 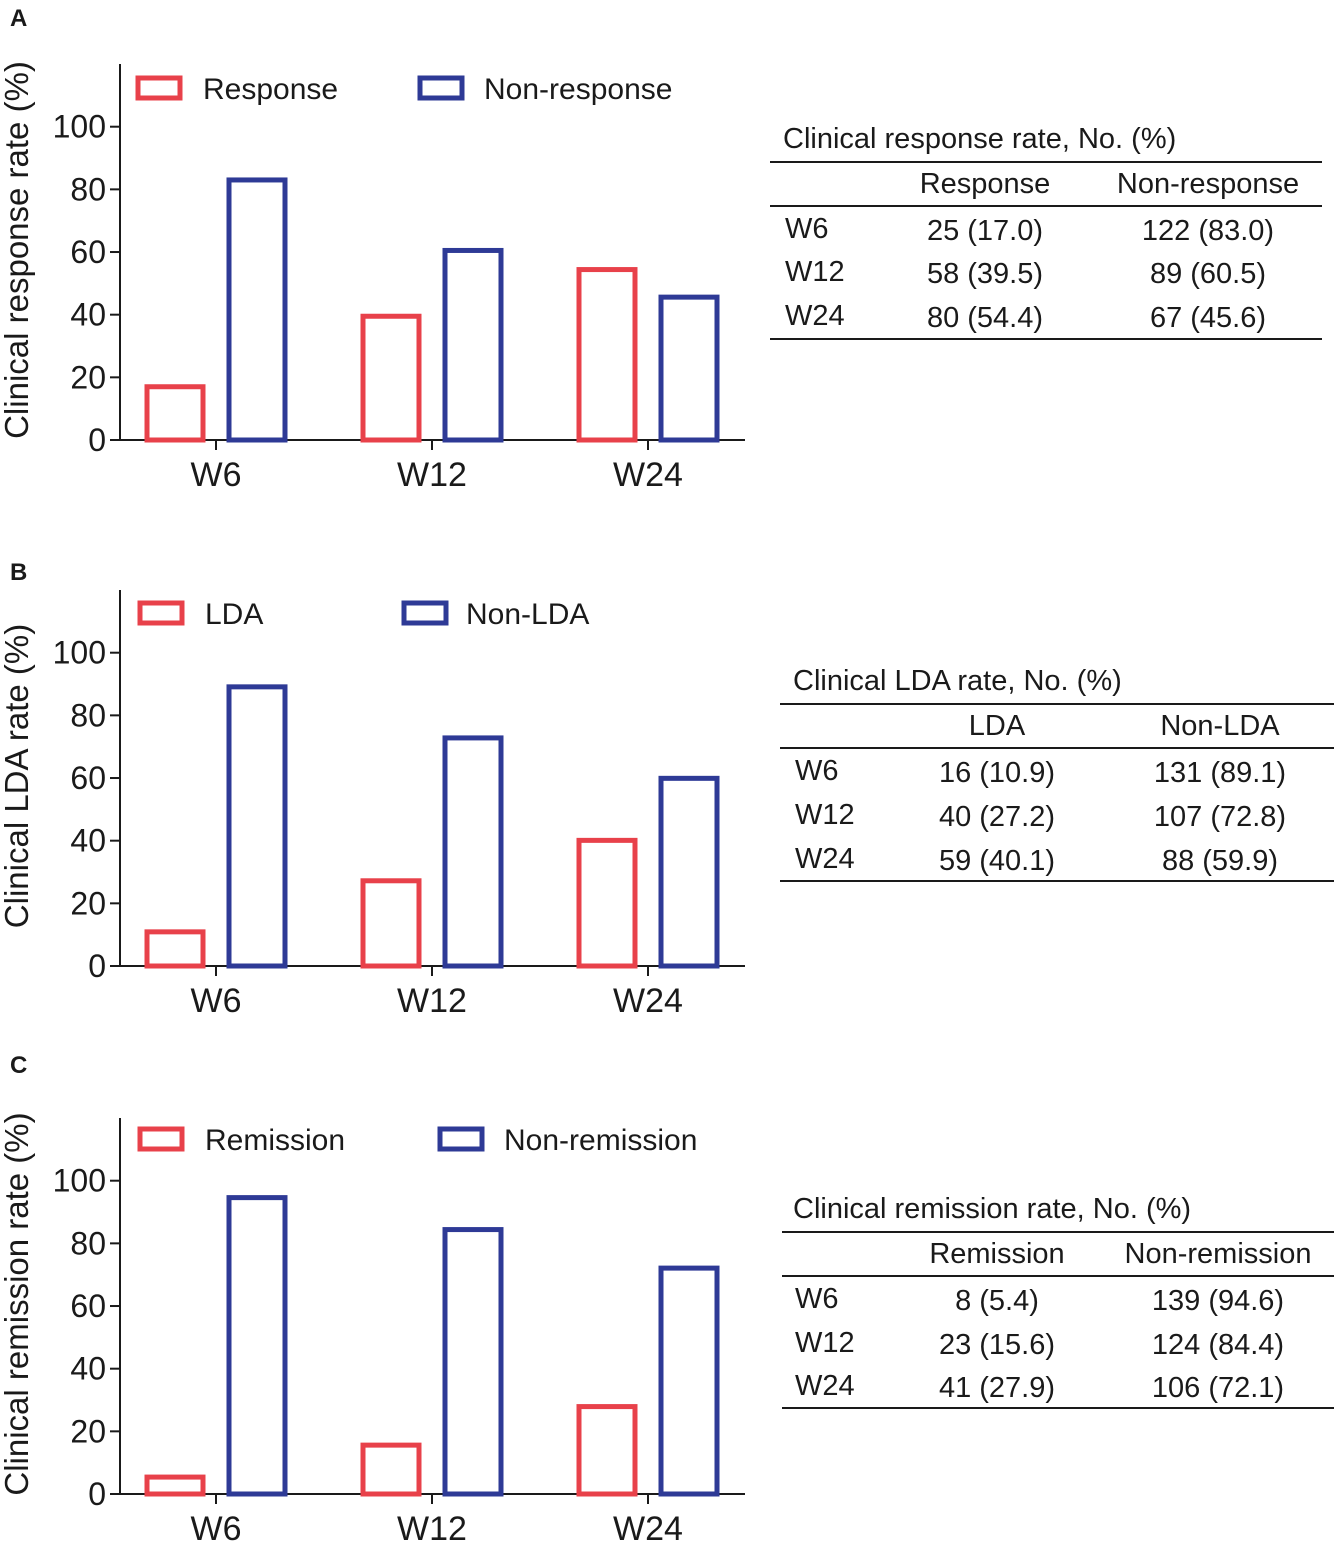 I want to click on table-cell: 41 (27.9), so click(x=997, y=1388).